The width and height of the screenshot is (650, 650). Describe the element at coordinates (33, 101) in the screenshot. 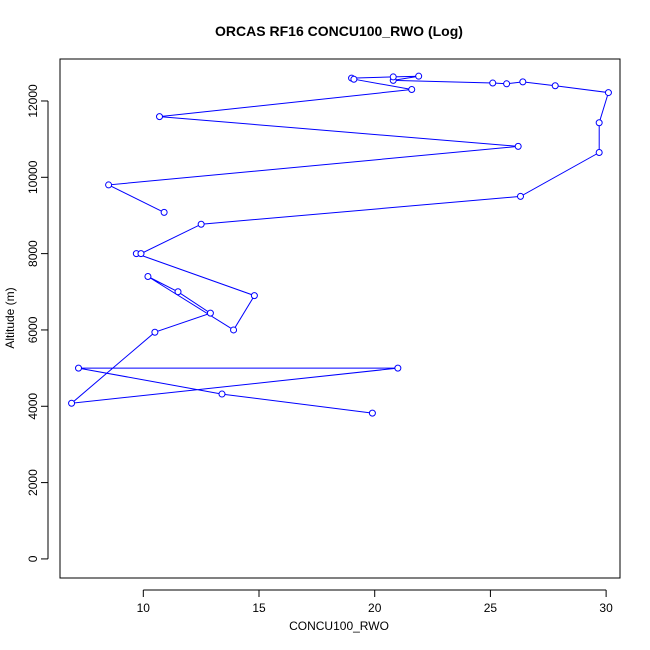

I see `y-tick-label: 12000` at that location.